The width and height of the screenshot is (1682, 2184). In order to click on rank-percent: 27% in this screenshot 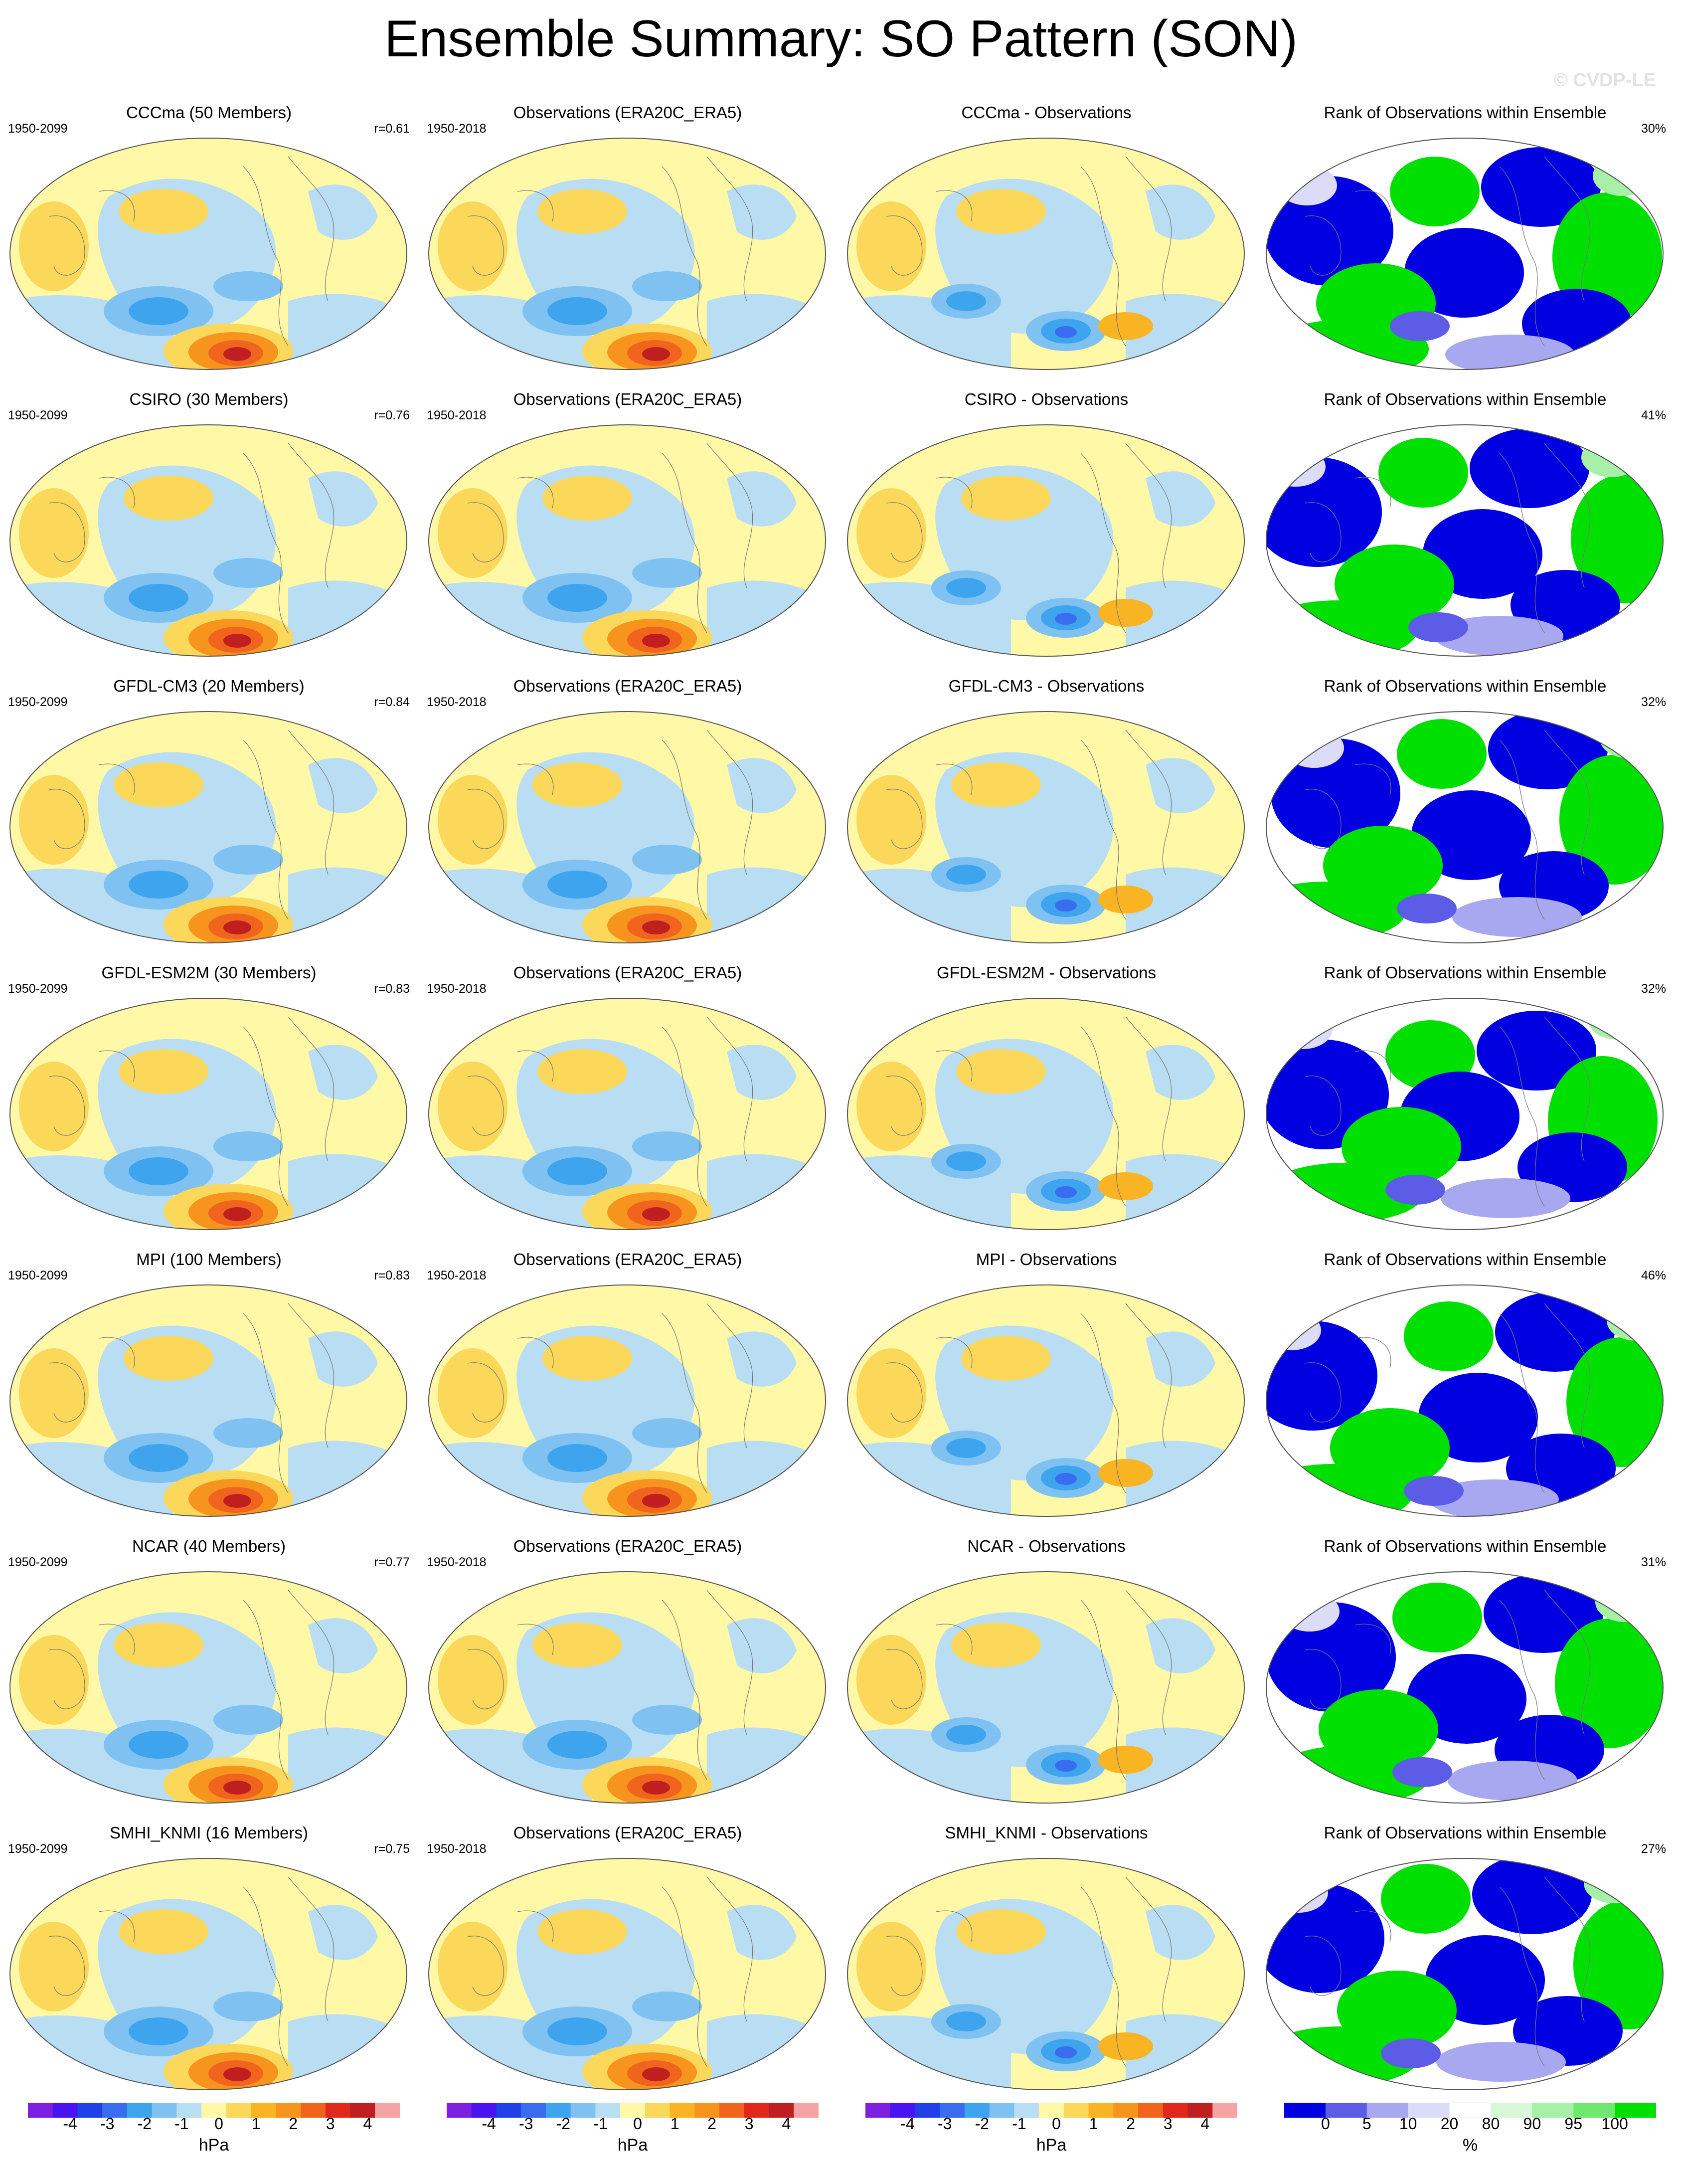, I will do `click(1654, 1849)`.